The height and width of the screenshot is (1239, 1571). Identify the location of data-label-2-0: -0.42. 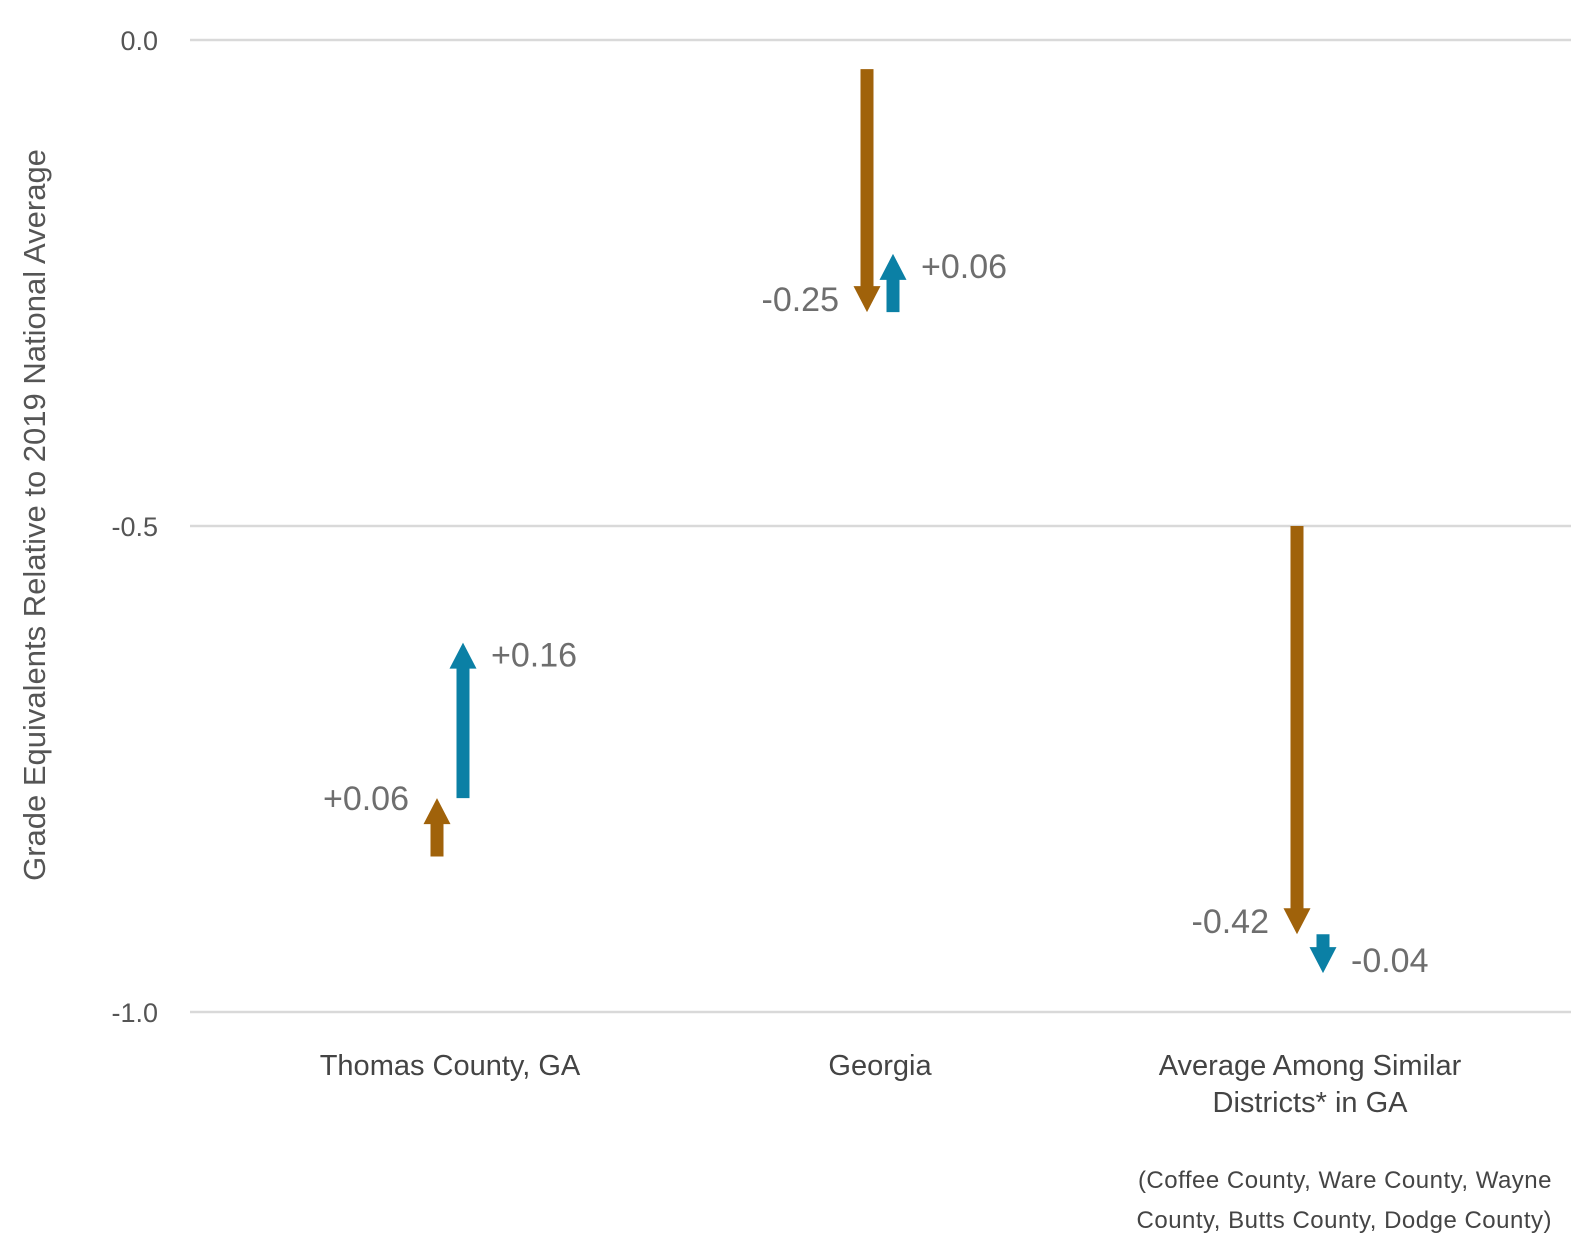
(1231, 922).